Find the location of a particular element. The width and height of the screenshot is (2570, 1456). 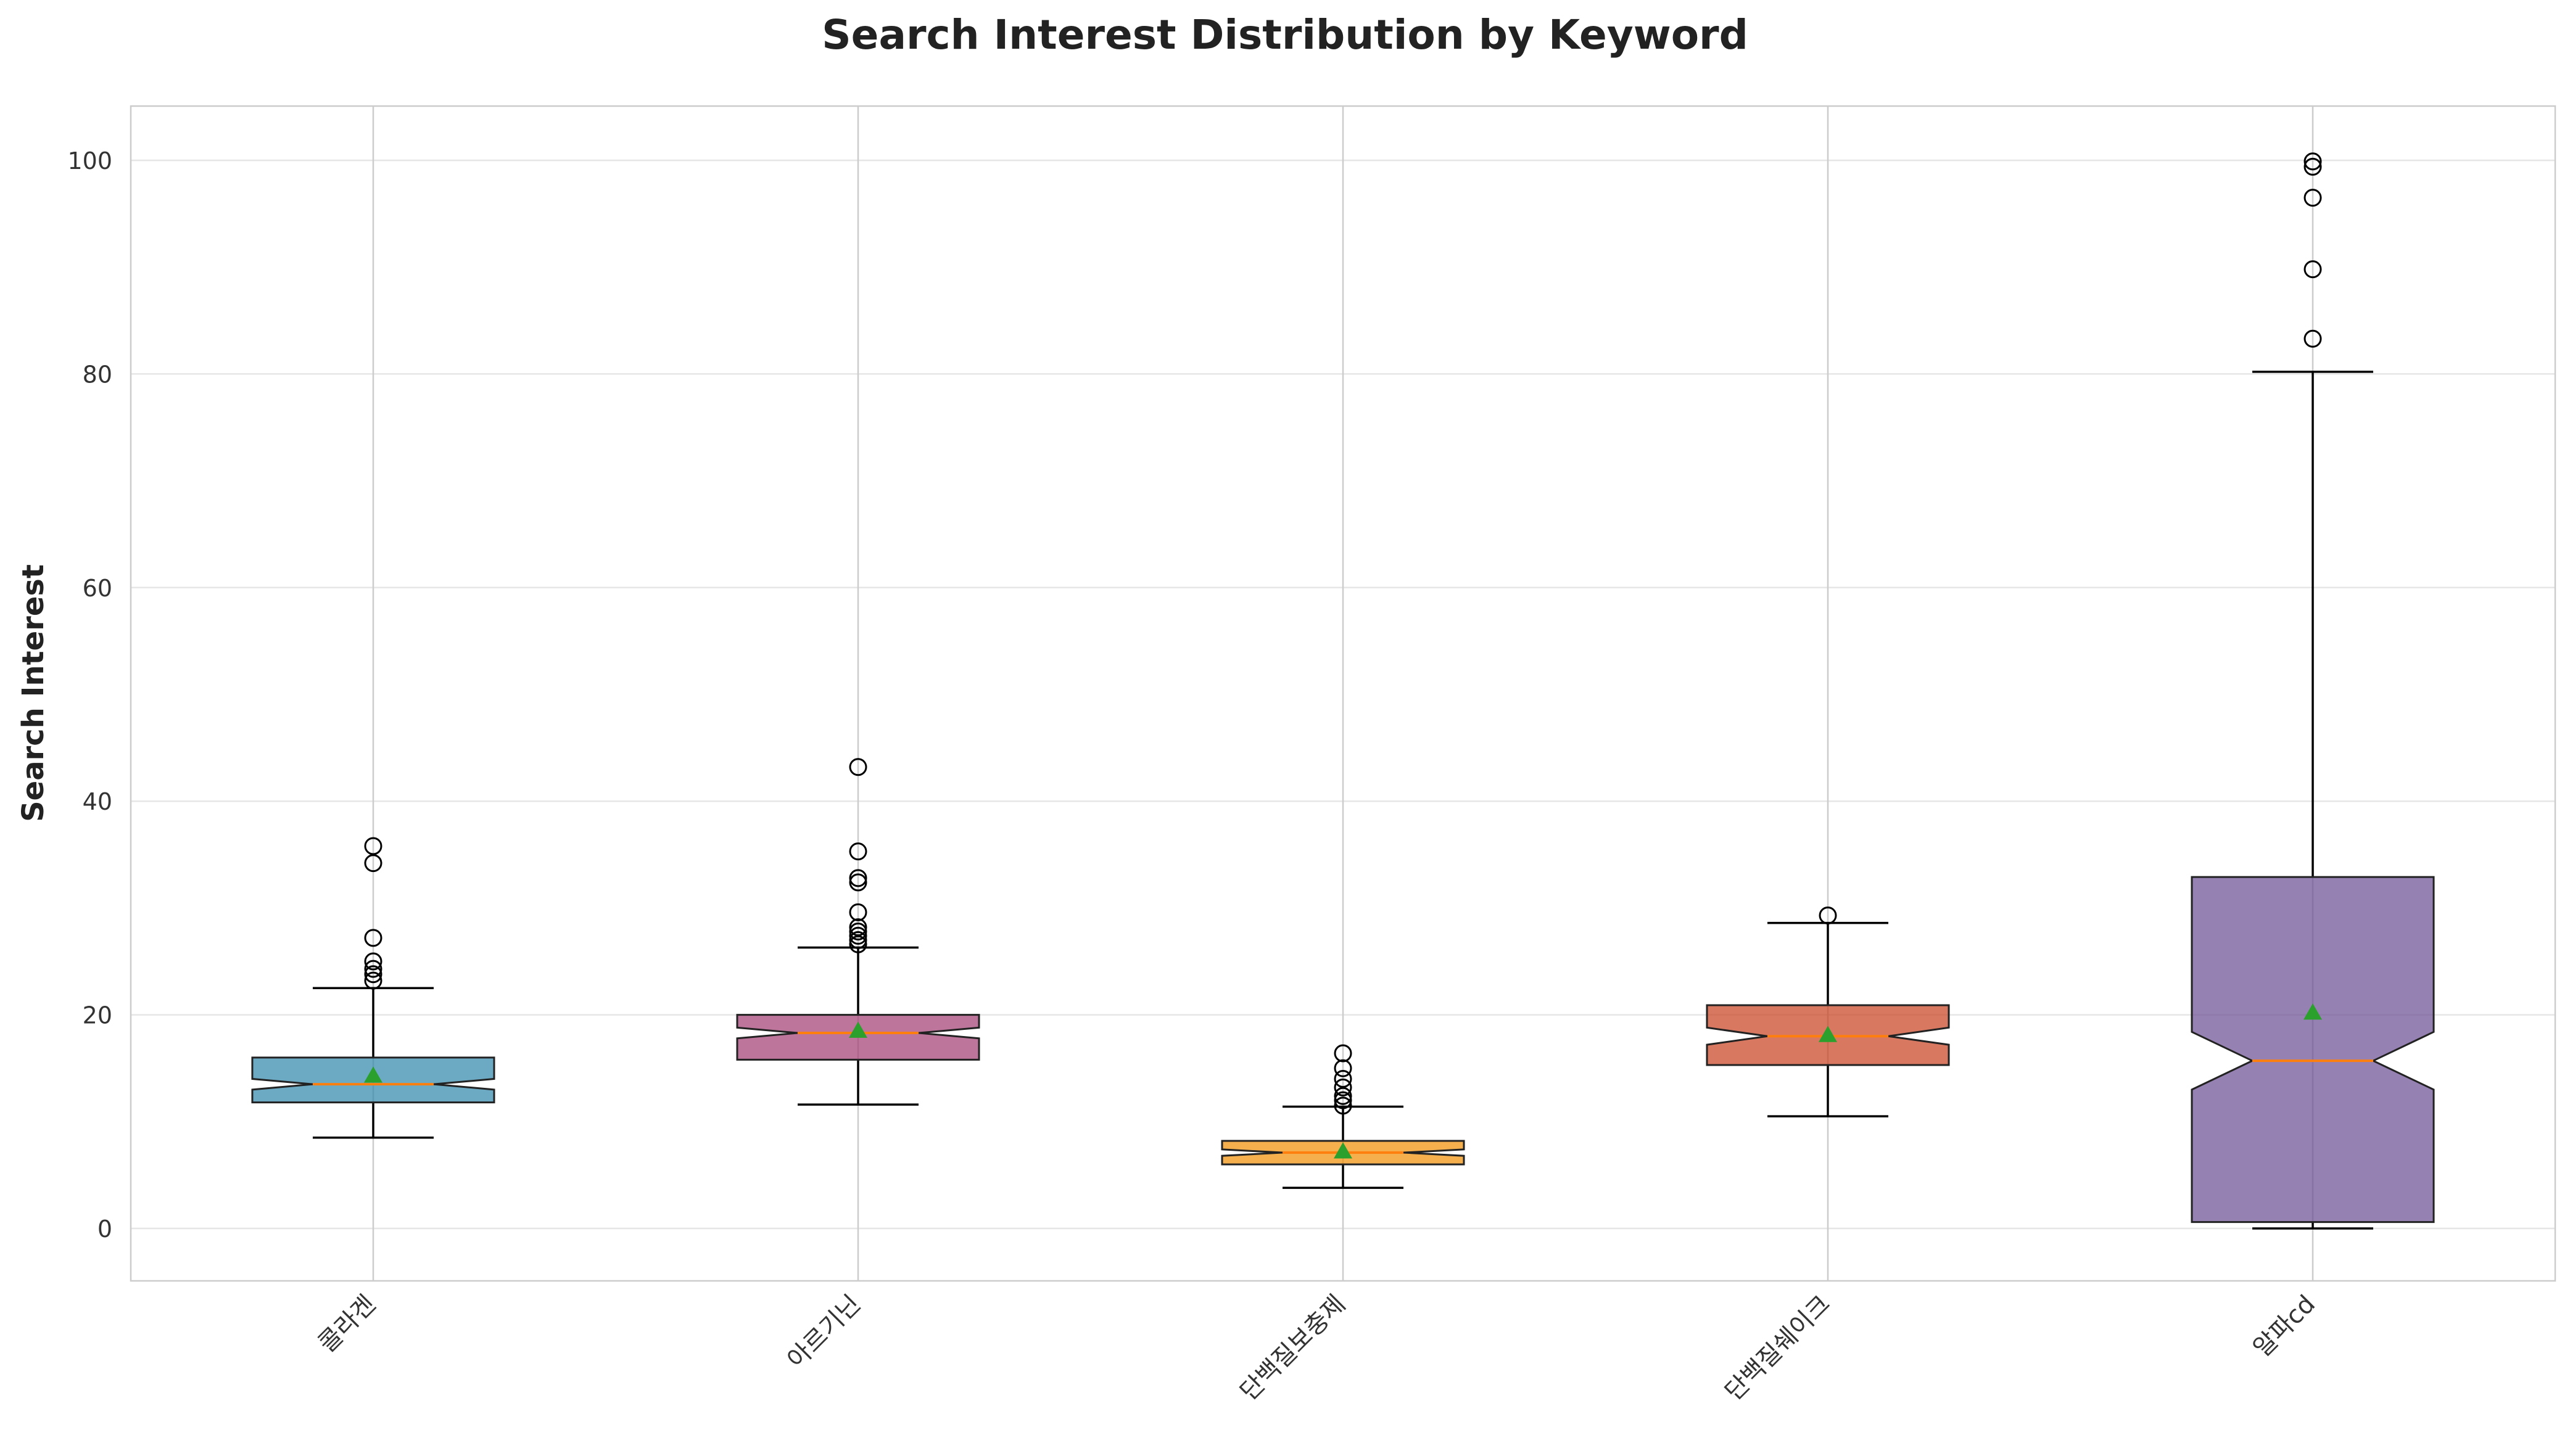

y-axis-label: Search Interest is located at coordinates (33, 693).